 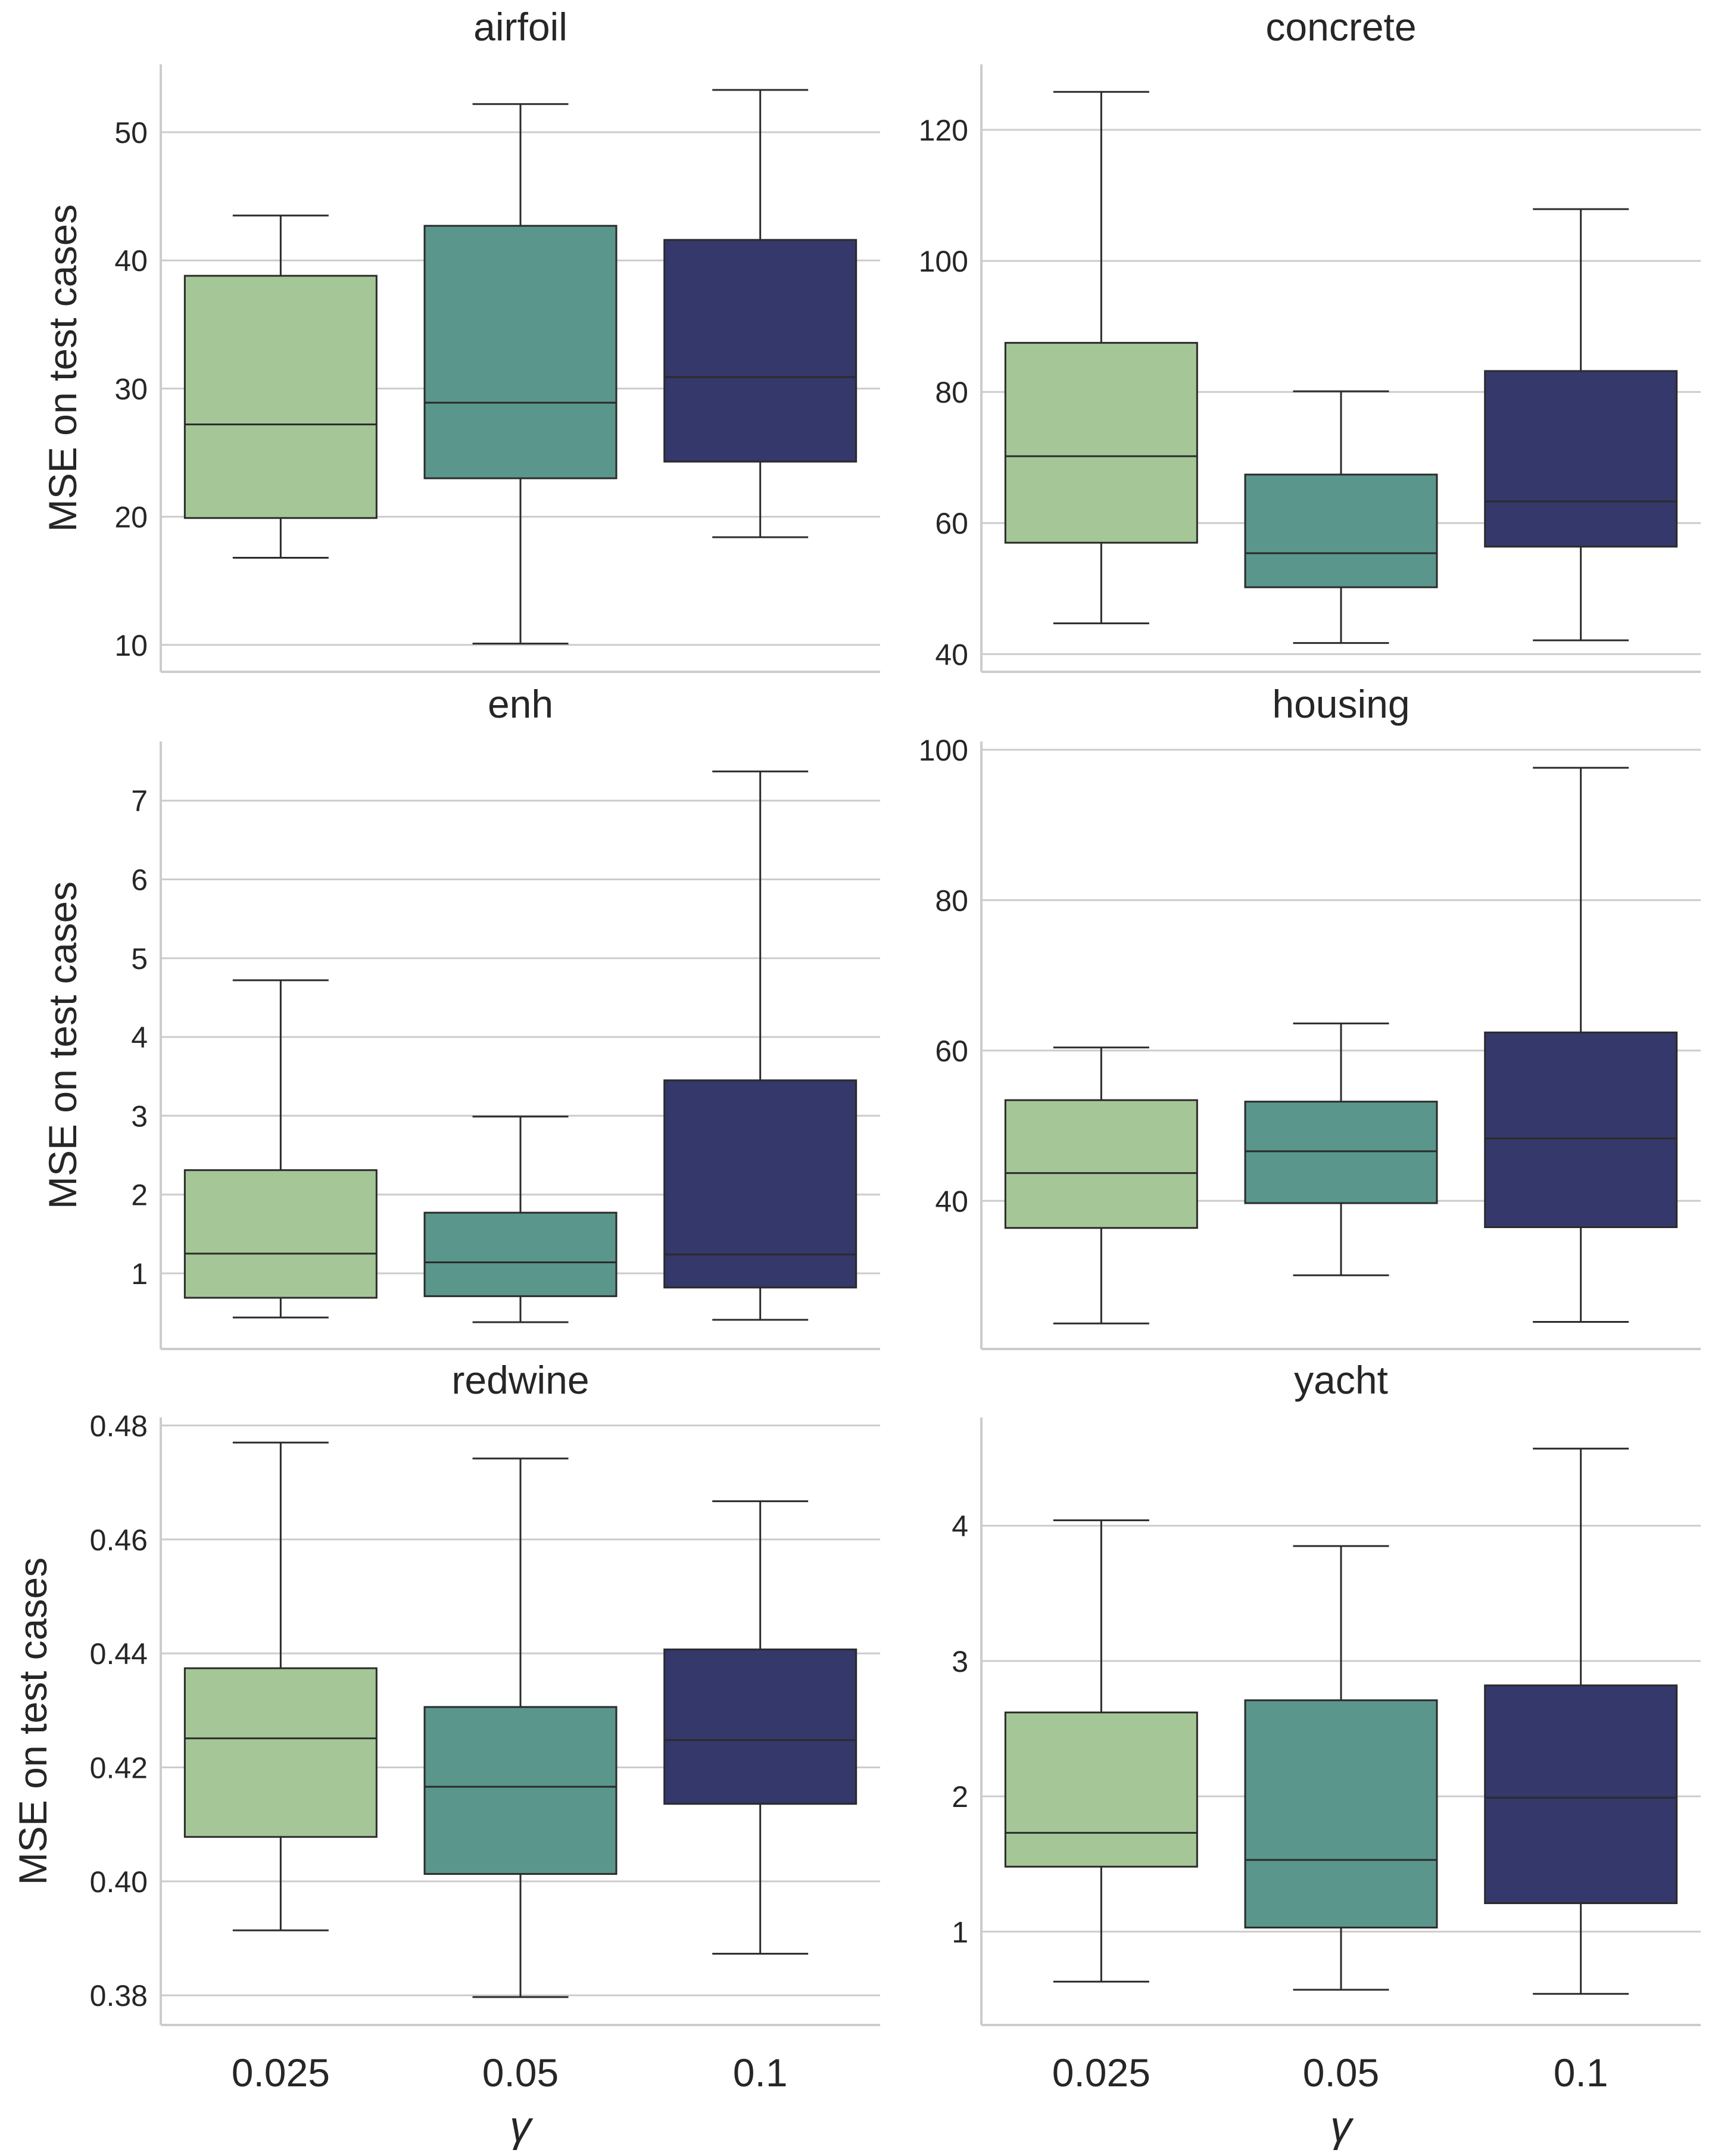 What do you see at coordinates (1310, 339) in the screenshot?
I see `panel-concrete: 40 60 80 100 120 concrete` at bounding box center [1310, 339].